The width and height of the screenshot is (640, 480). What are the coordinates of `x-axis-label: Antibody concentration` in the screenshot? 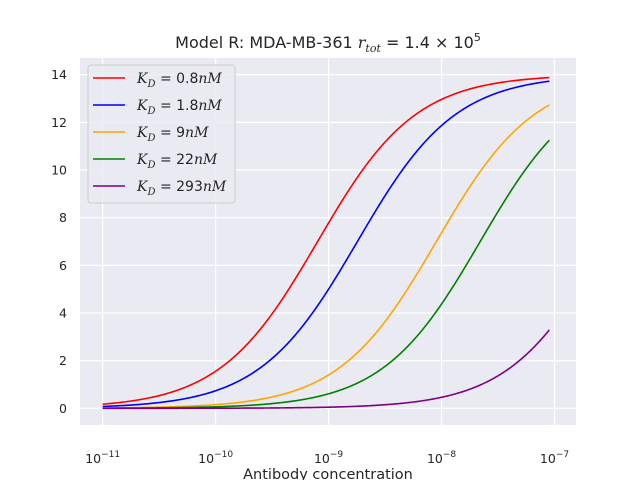 It's located at (328, 473).